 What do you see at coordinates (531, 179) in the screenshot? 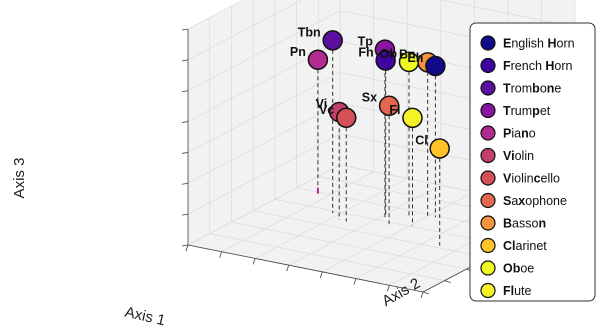
I see `legend-entry: Violincello` at bounding box center [531, 179].